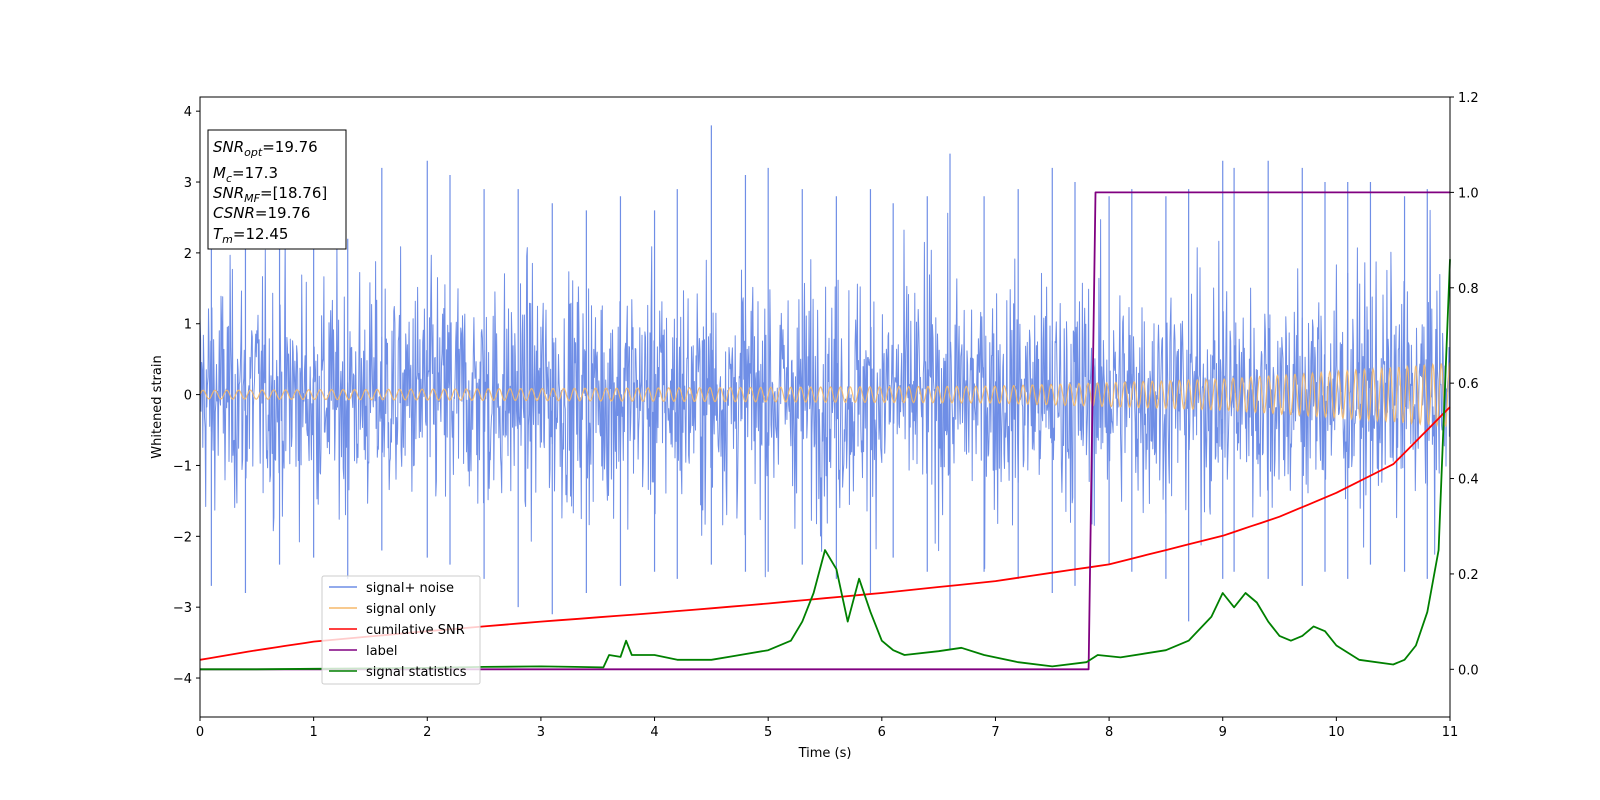  Describe the element at coordinates (410, 588) in the screenshot. I see `legend-label-noise: signal+ noise` at that location.